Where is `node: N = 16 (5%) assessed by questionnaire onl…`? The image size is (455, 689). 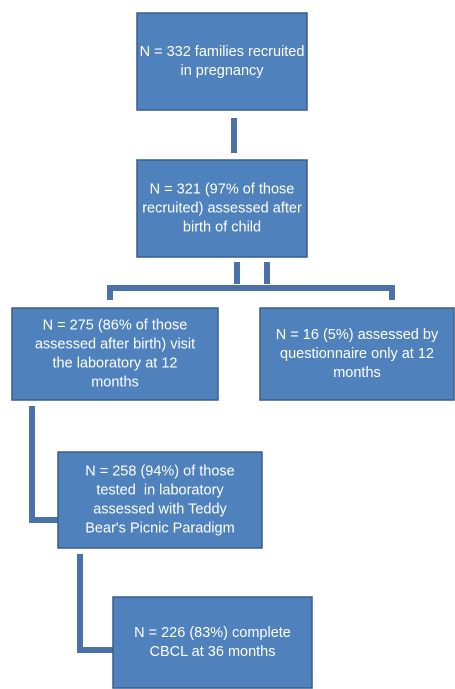 node: N = 16 (5%) assessed by questionnaire onl… is located at coordinates (357, 354).